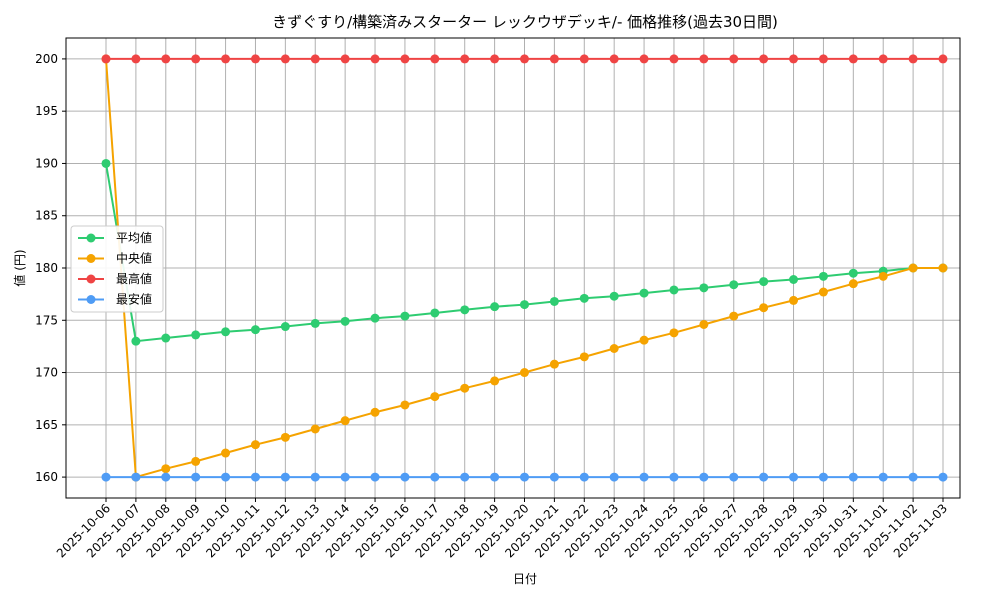 This screenshot has height=600, width=1000. I want to click on y-tick-label: 165, so click(46, 425).